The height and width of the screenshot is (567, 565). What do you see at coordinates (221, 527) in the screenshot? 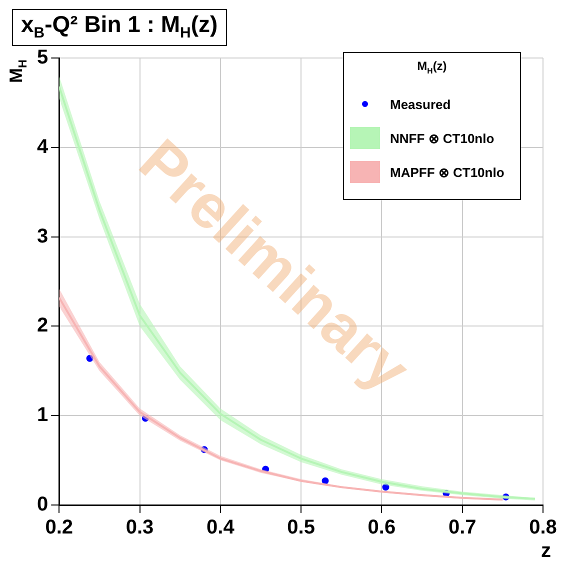
I see `x-tick-label: 0.4` at bounding box center [221, 527].